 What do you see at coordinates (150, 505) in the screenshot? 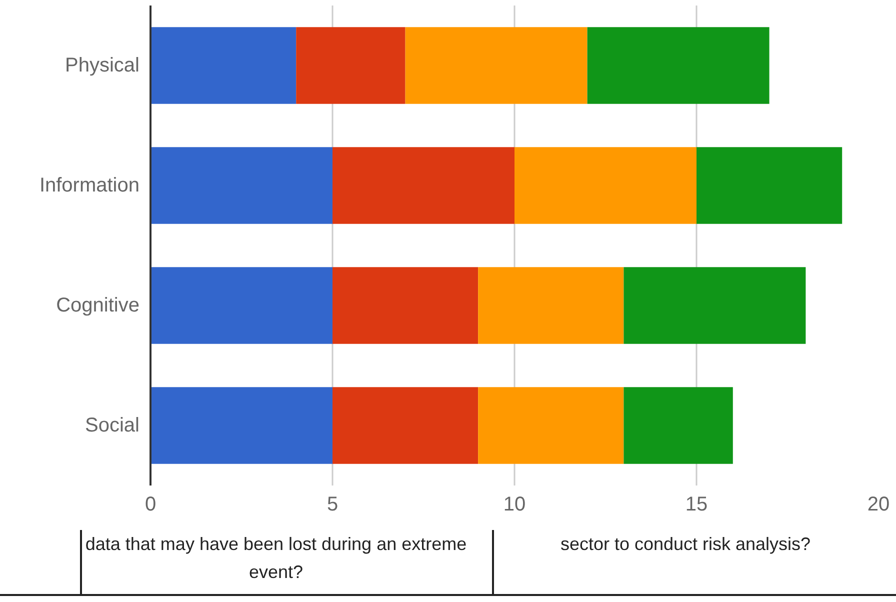
I see `x-tick-label: 0` at bounding box center [150, 505].